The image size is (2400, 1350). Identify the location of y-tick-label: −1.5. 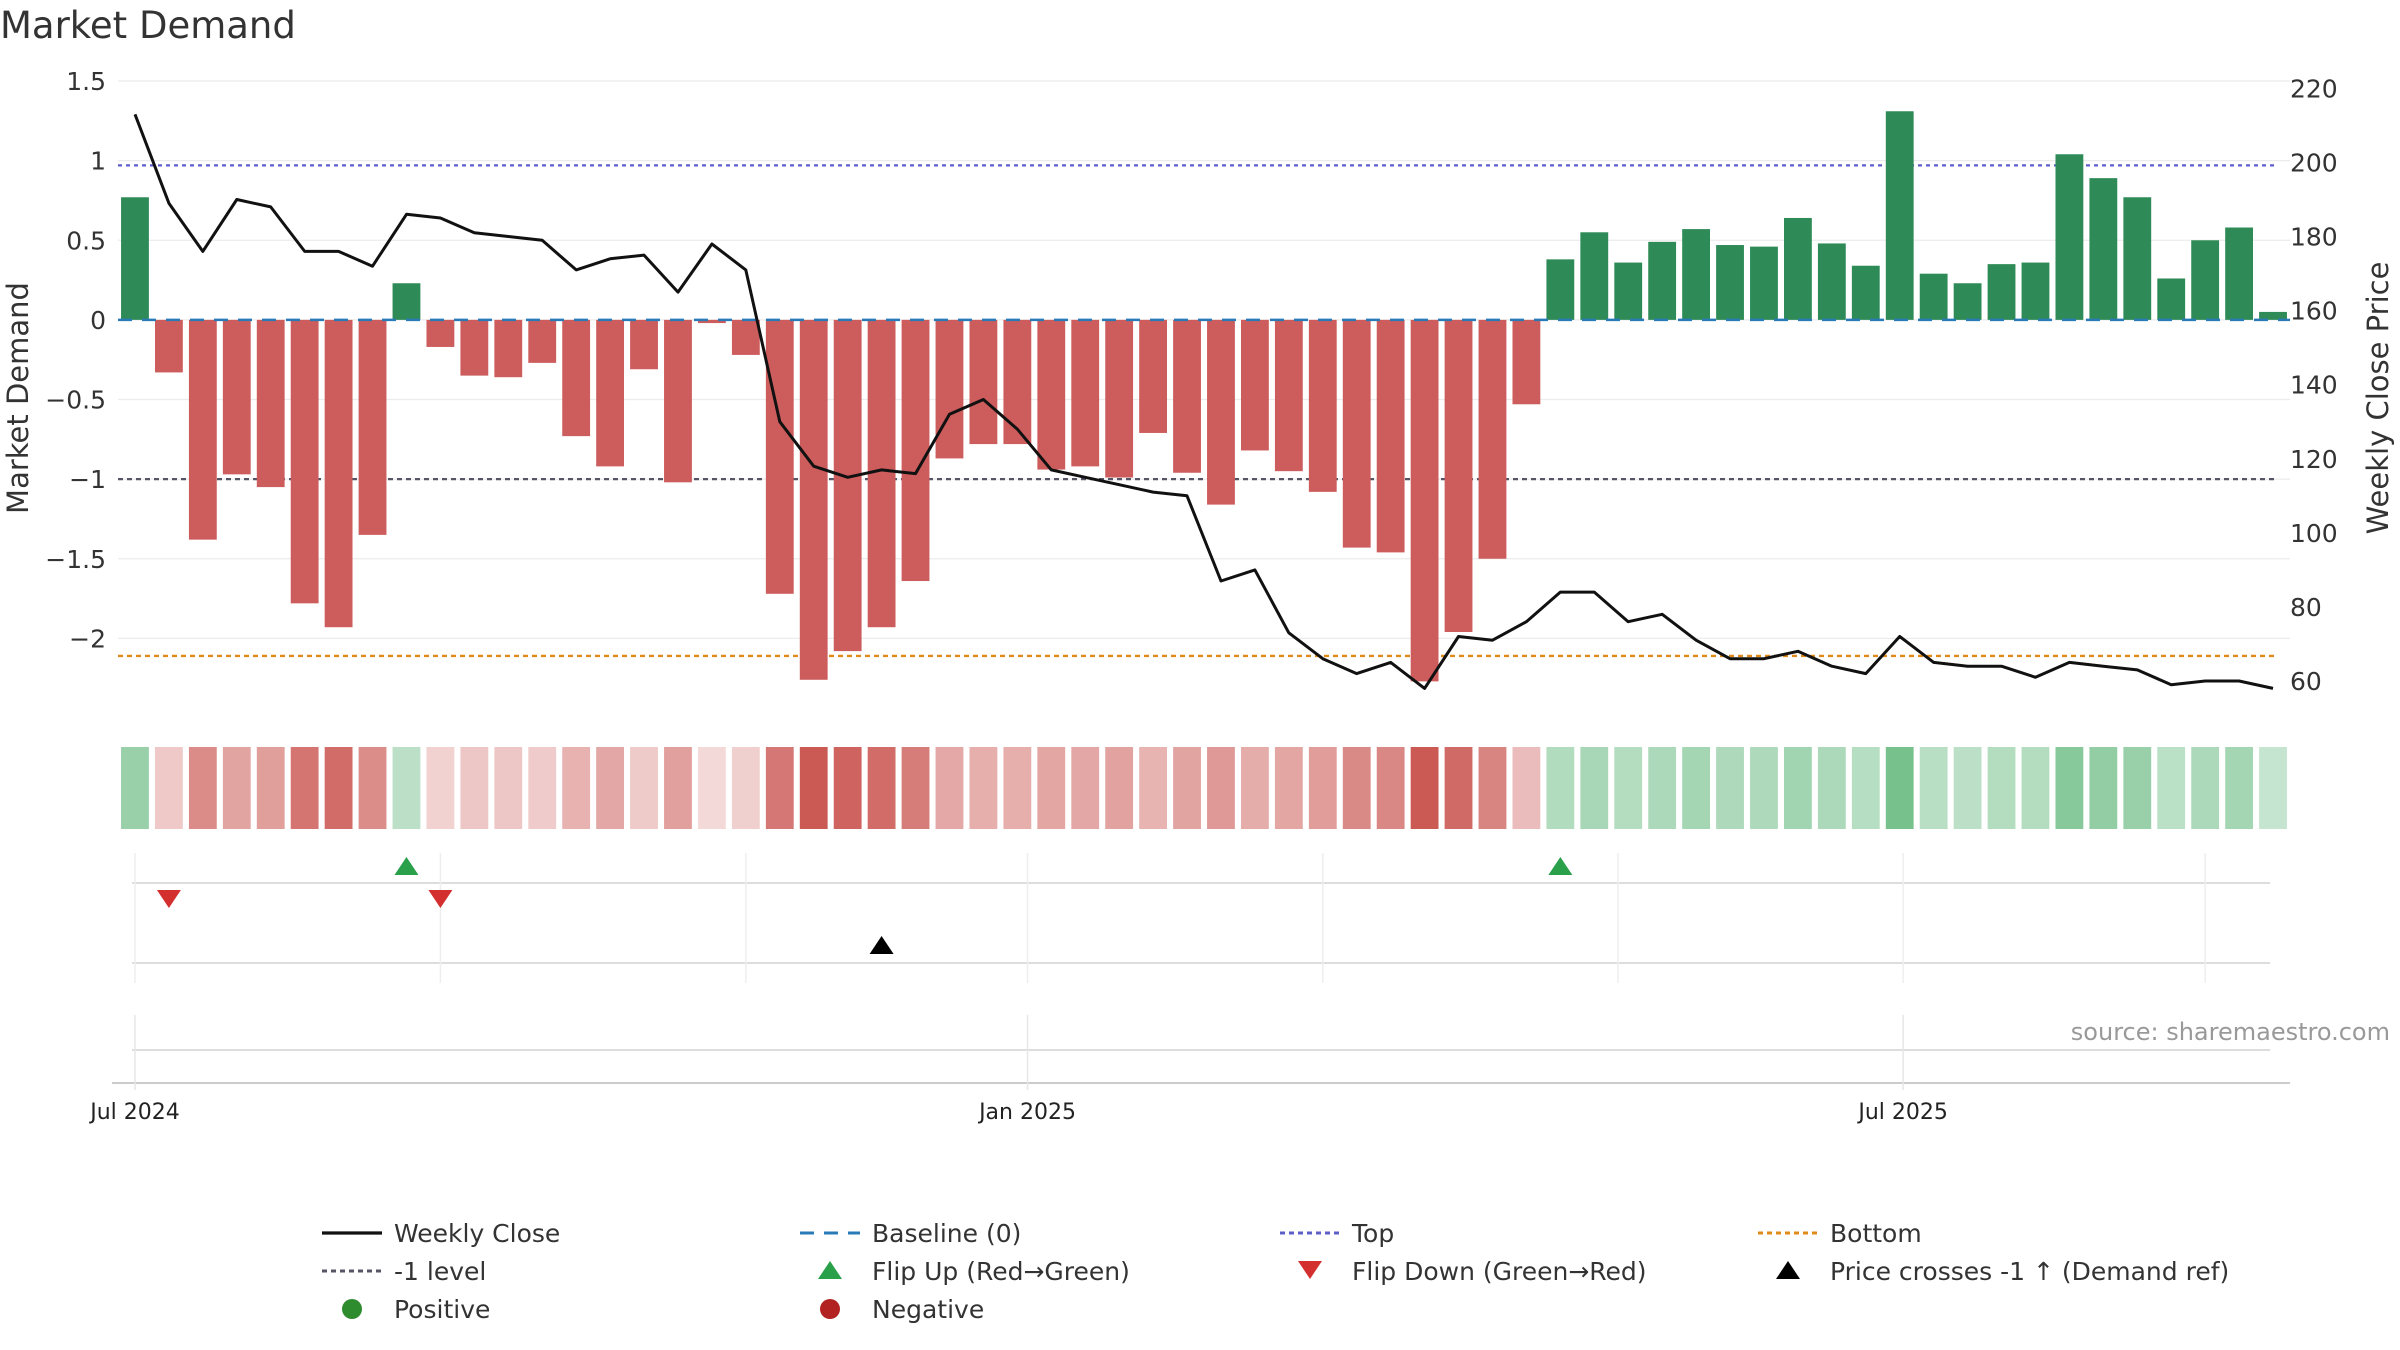
(75, 559).